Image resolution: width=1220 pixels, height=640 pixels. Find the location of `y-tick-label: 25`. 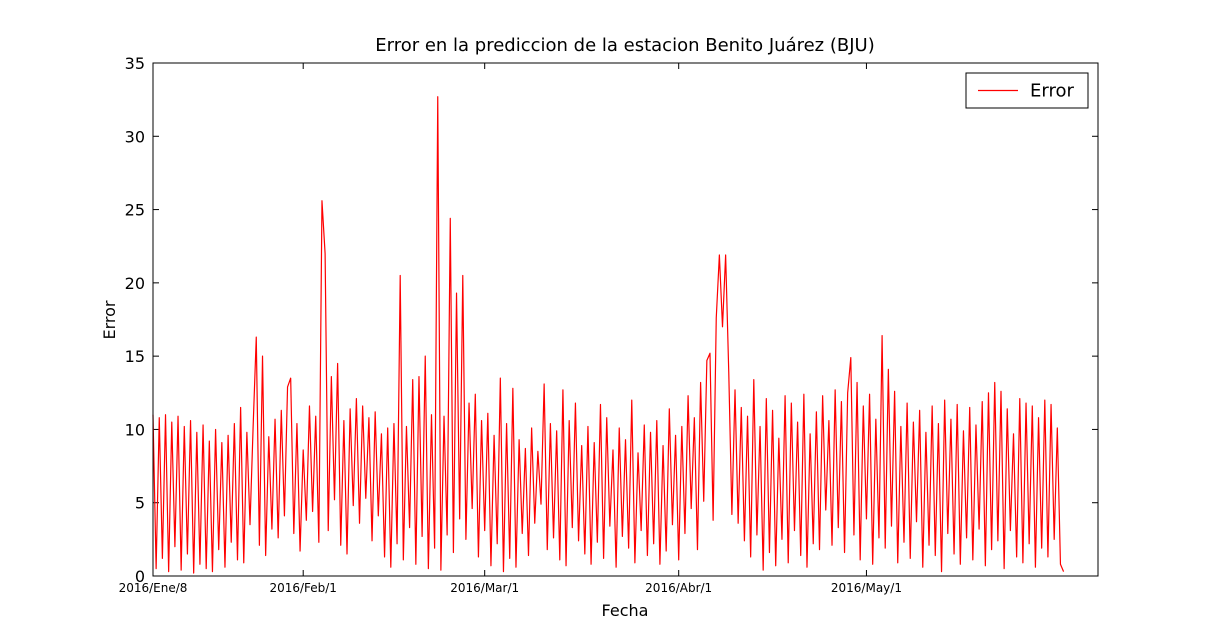

y-tick-label: 25 is located at coordinates (135, 210).